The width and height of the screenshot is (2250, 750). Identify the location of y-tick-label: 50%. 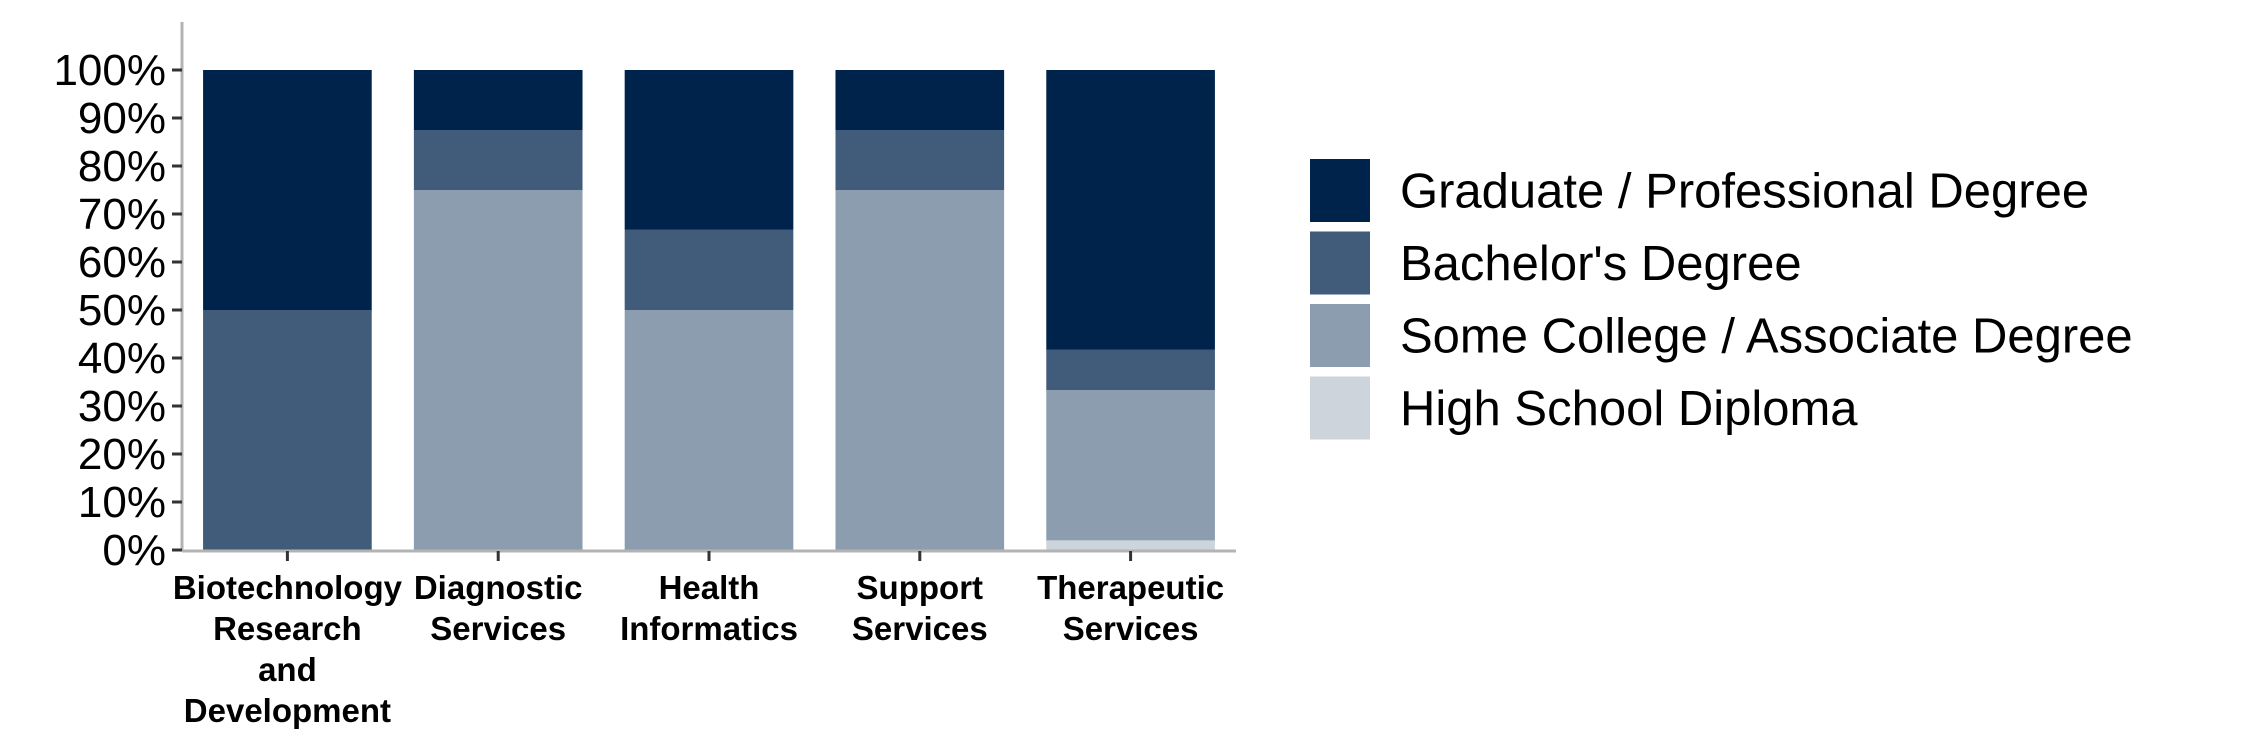
(122, 310).